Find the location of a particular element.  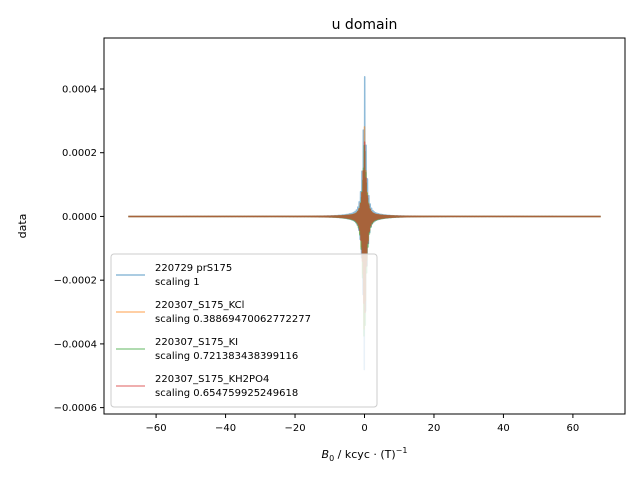

y-tick-label: −0.0002 is located at coordinates (75, 281).